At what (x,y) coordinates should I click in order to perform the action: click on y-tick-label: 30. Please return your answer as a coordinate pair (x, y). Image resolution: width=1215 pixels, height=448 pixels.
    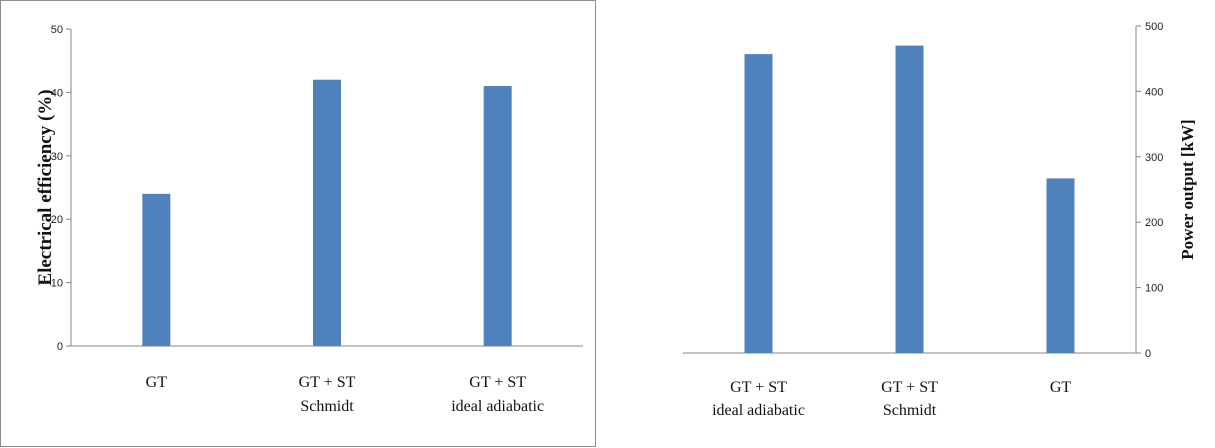
    Looking at the image, I should click on (57, 157).